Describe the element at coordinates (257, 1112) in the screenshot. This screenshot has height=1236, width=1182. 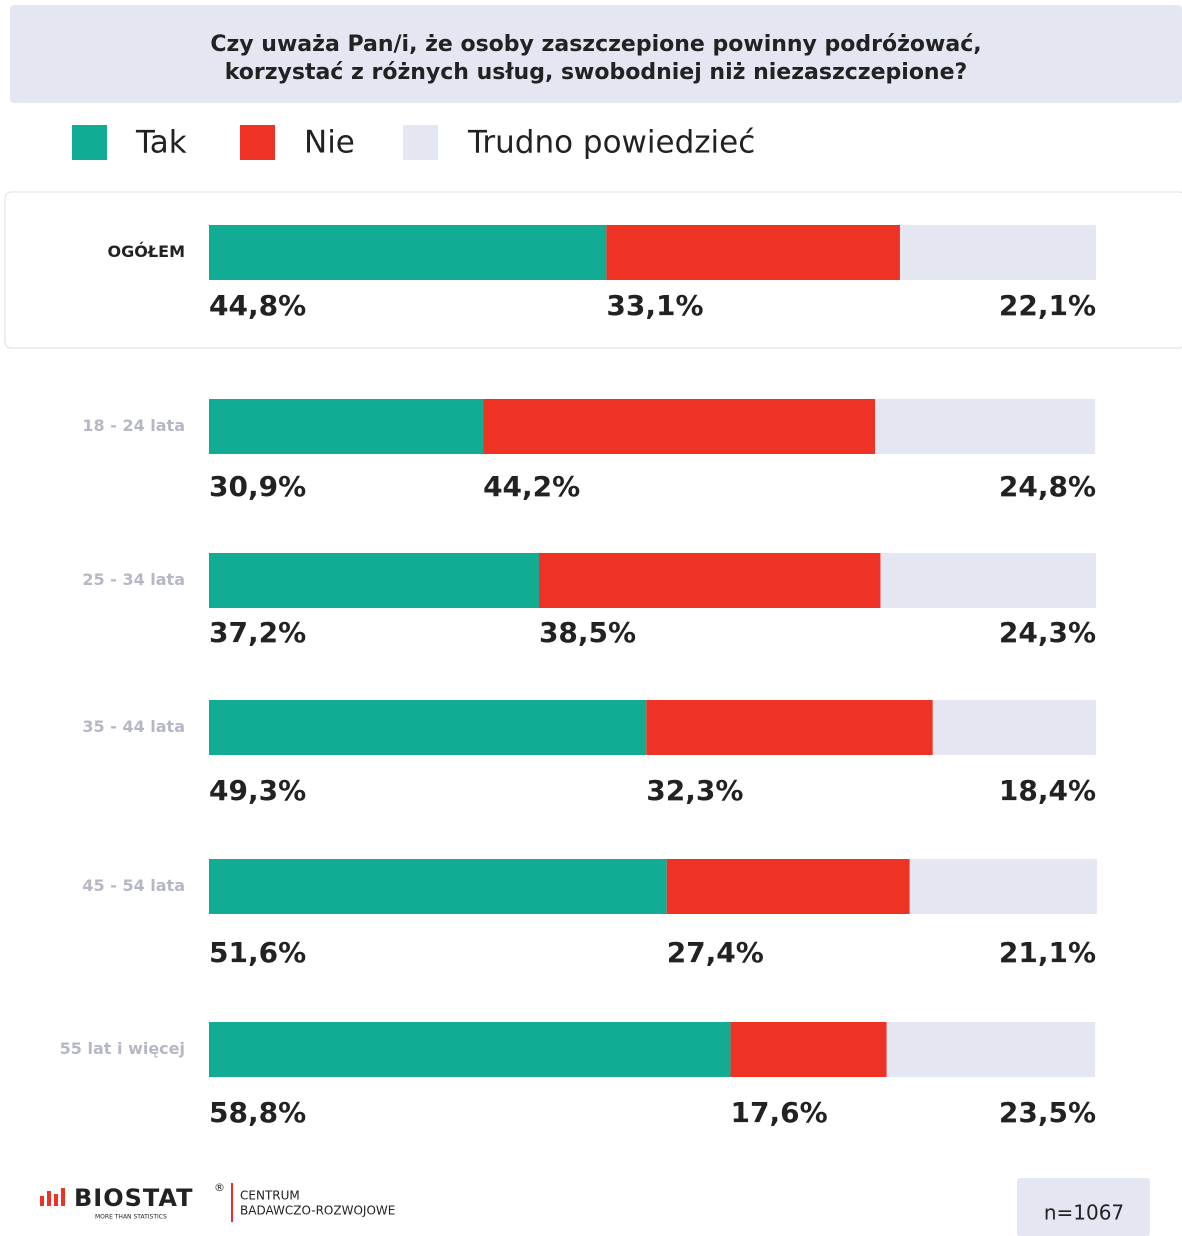
I see `value-label: 58,8%` at that location.